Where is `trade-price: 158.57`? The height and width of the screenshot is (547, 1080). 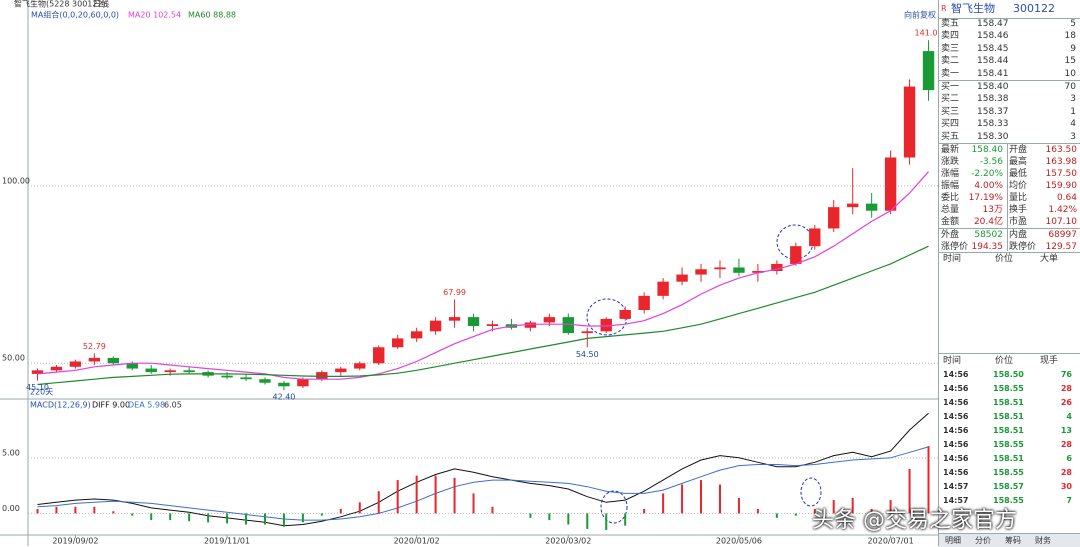 trade-price: 158.57 is located at coordinates (1008, 486).